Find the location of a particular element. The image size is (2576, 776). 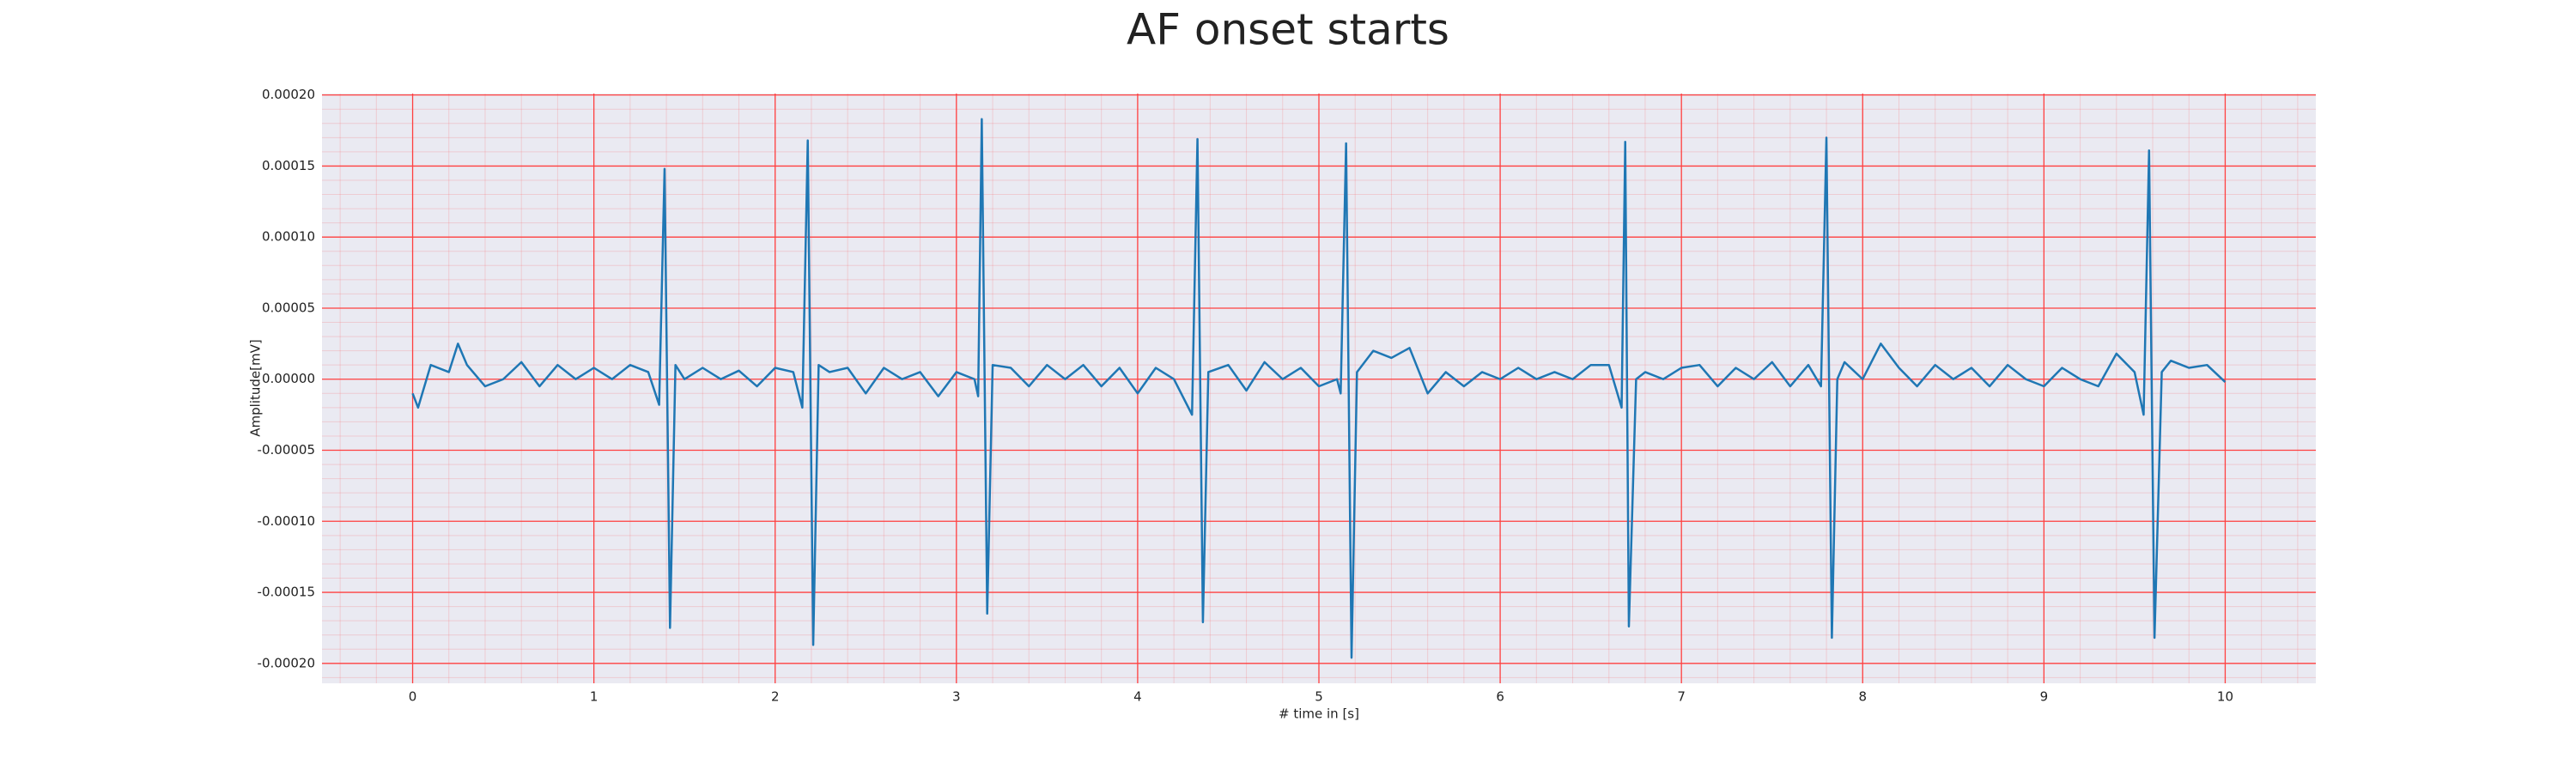

chart-title: AF onset starts is located at coordinates (1288, 30).